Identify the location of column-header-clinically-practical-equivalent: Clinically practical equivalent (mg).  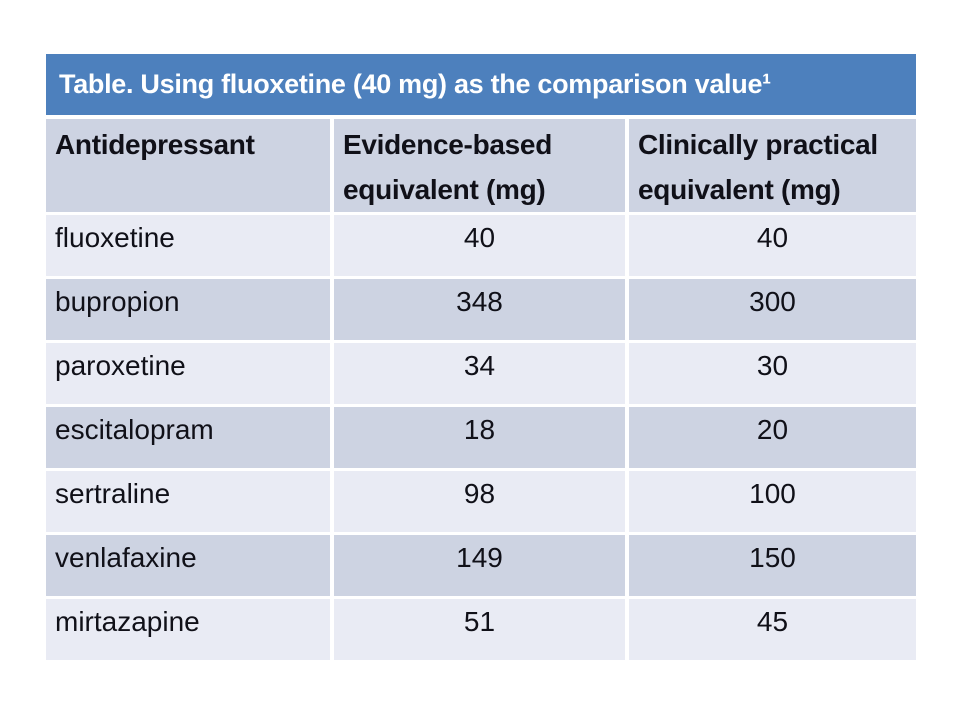
(772, 165).